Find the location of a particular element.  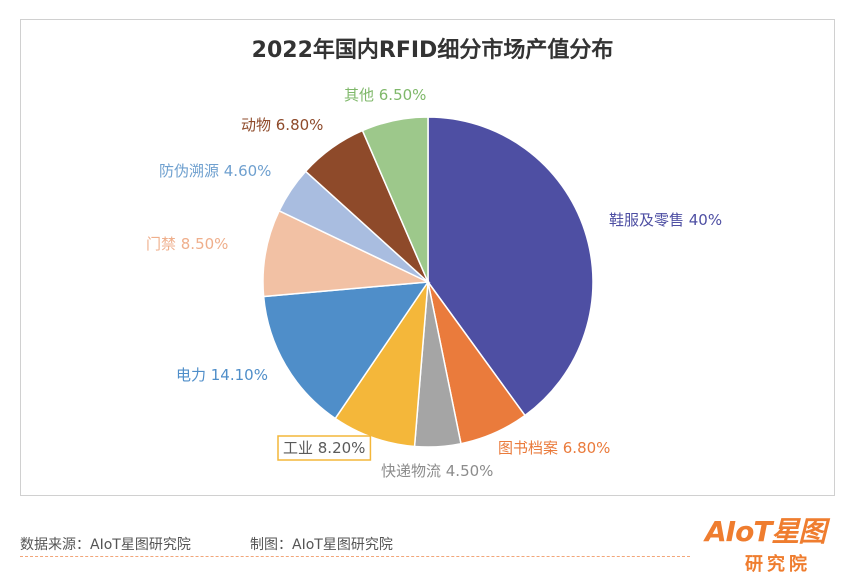

slice-label-4: 工业 8.20% is located at coordinates (324, 448).